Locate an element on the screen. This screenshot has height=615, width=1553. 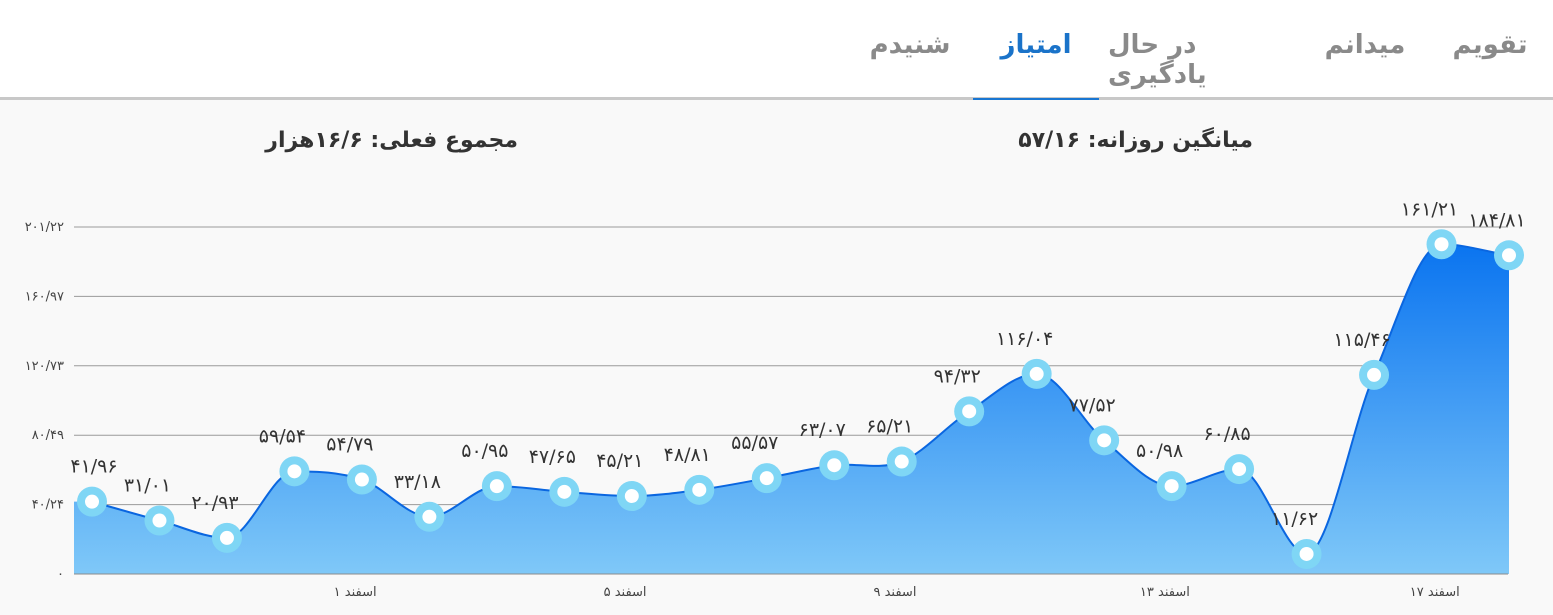
y-tick-label: ۴۰/۲۴ is located at coordinates (48, 505).